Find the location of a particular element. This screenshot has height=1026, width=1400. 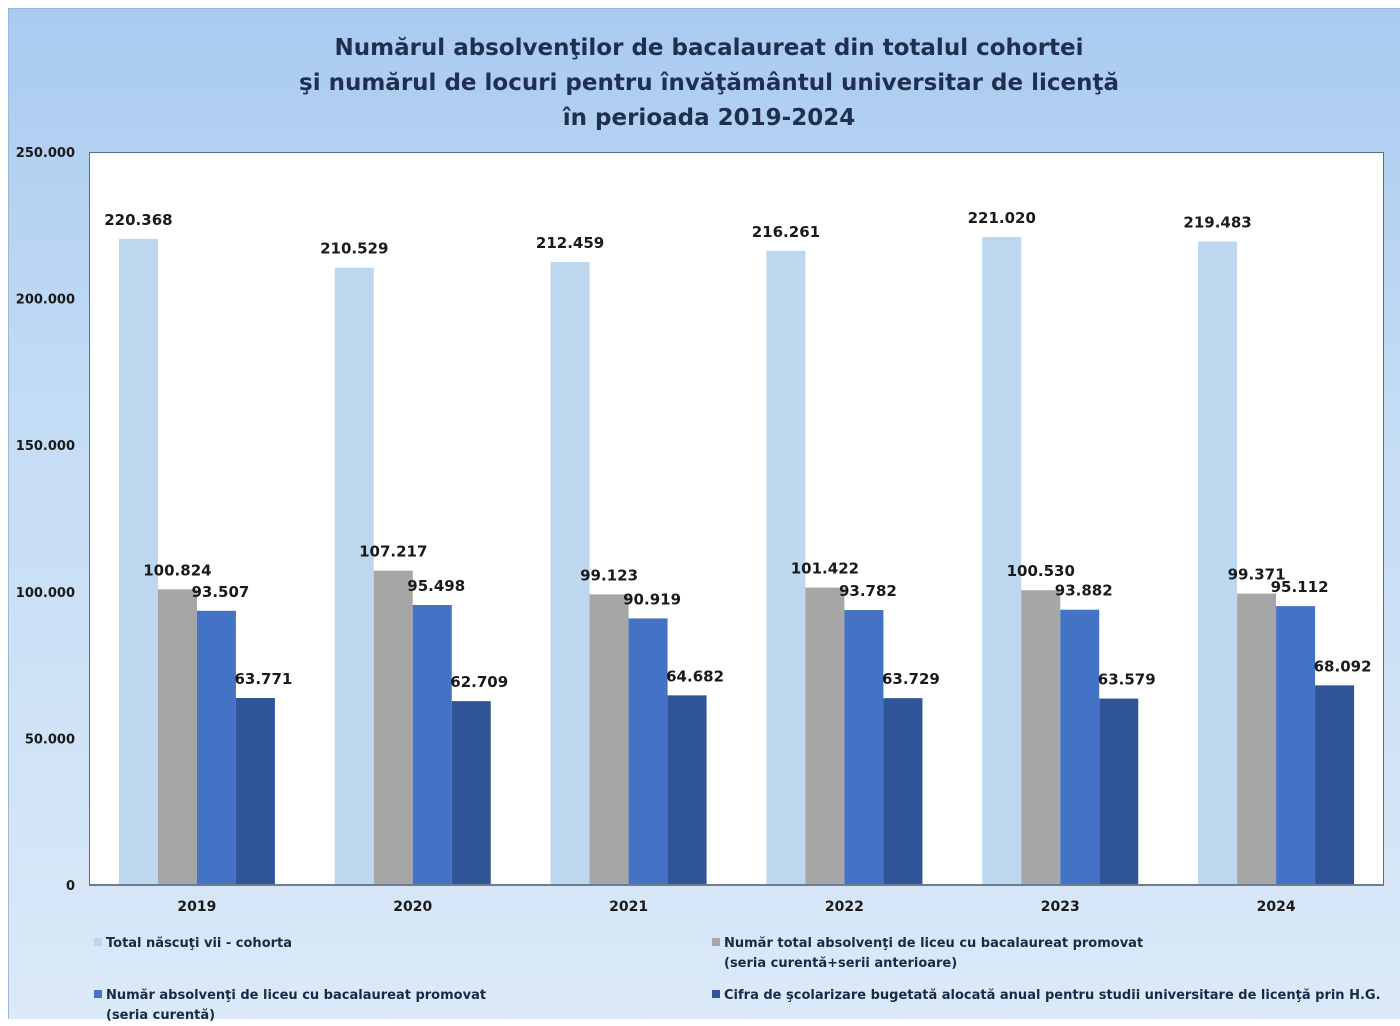

chart-title-line-3: în perioada 2019-2024 is located at coordinates (709, 118).